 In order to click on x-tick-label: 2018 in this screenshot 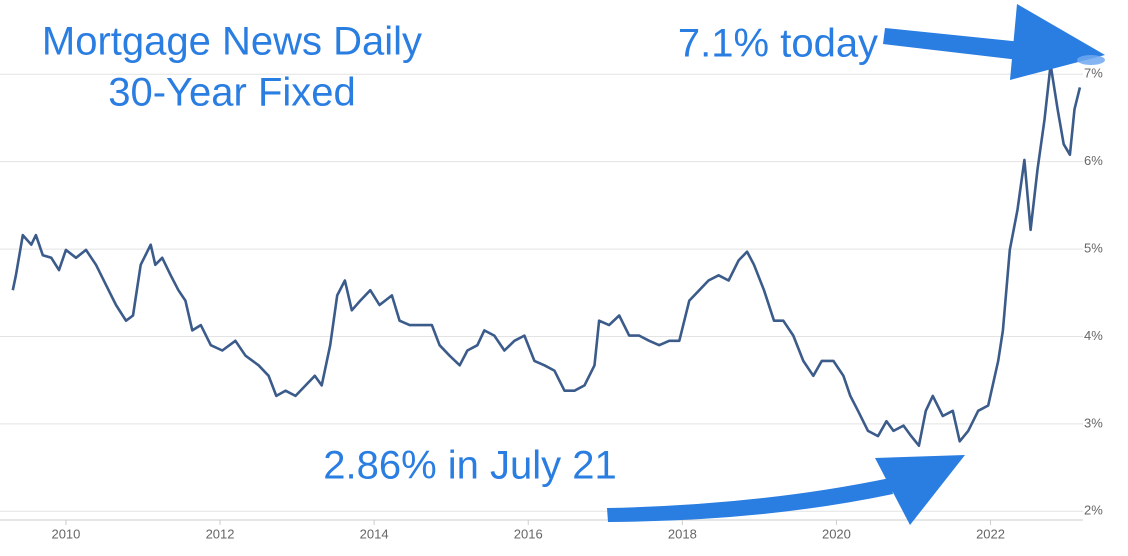, I will do `click(682, 533)`.